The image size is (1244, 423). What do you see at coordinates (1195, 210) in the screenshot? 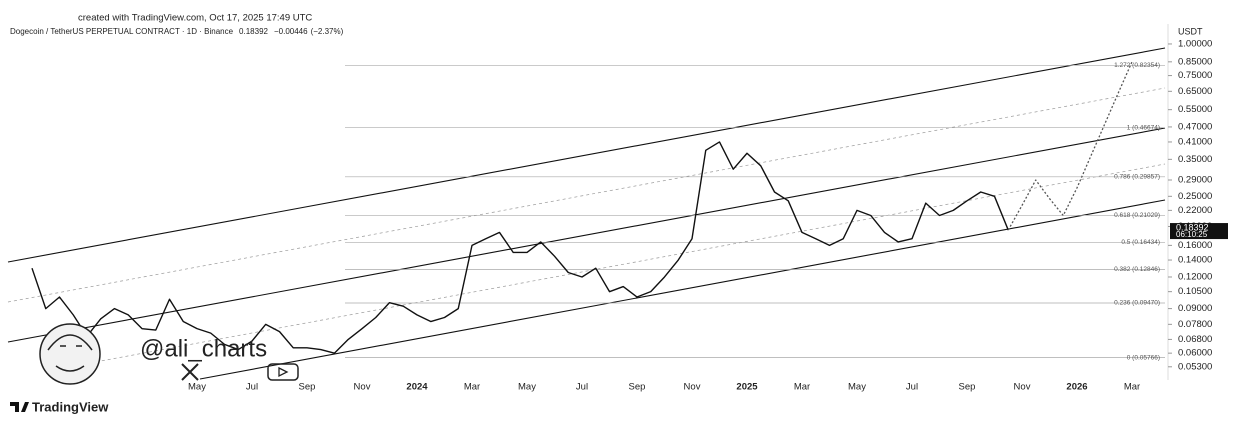
I see `y-tick-label: 0.22000` at bounding box center [1195, 210].